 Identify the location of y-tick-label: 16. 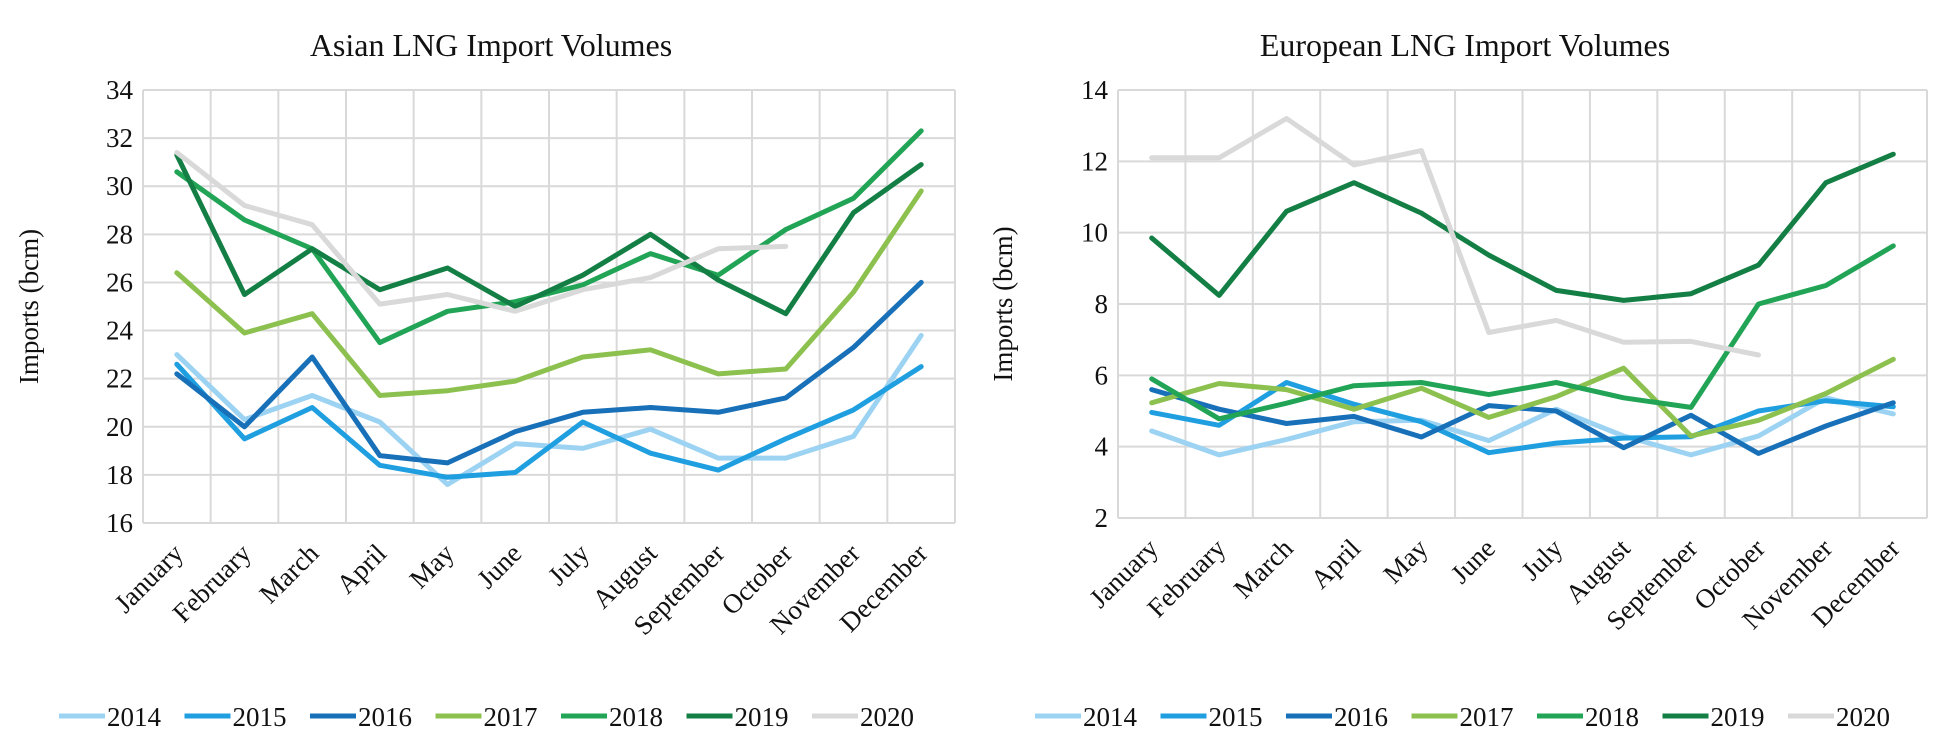
(119, 523).